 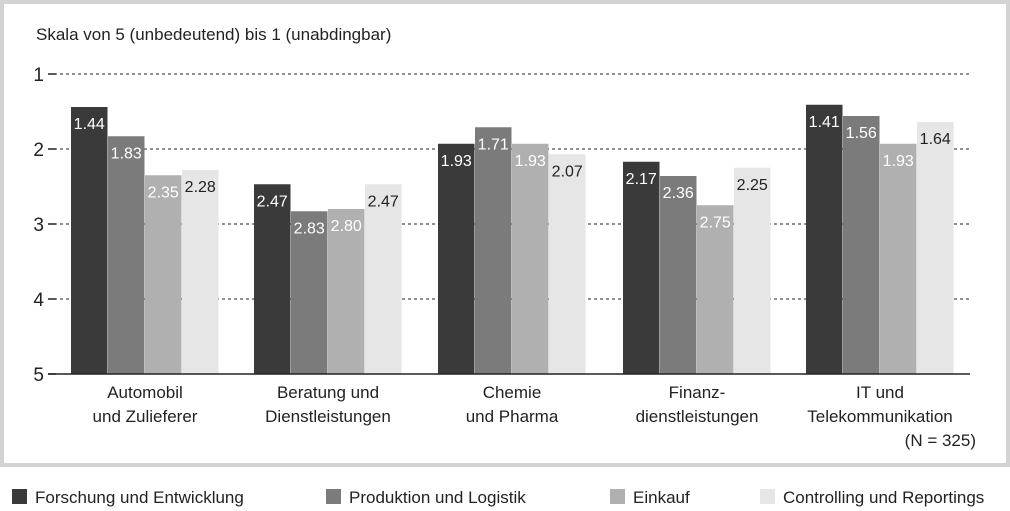 What do you see at coordinates (437, 497) in the screenshot?
I see `legend-label: Produktion und Logistik` at bounding box center [437, 497].